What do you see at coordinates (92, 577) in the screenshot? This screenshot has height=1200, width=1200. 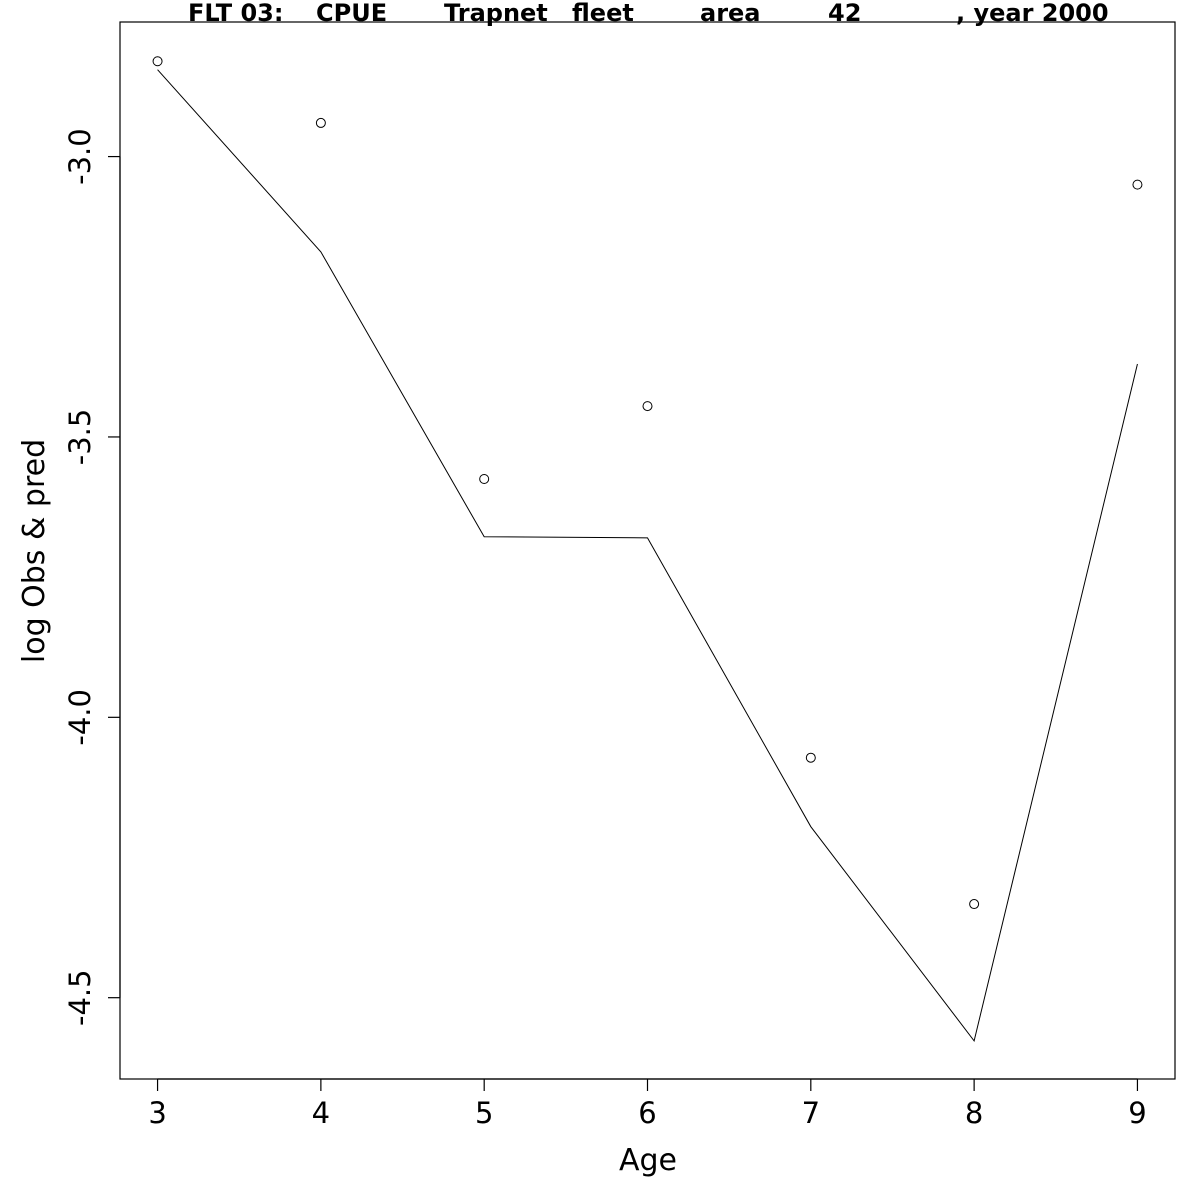 I see `y-axis: -3.0 -3.5 -4.0 -4.5` at bounding box center [92, 577].